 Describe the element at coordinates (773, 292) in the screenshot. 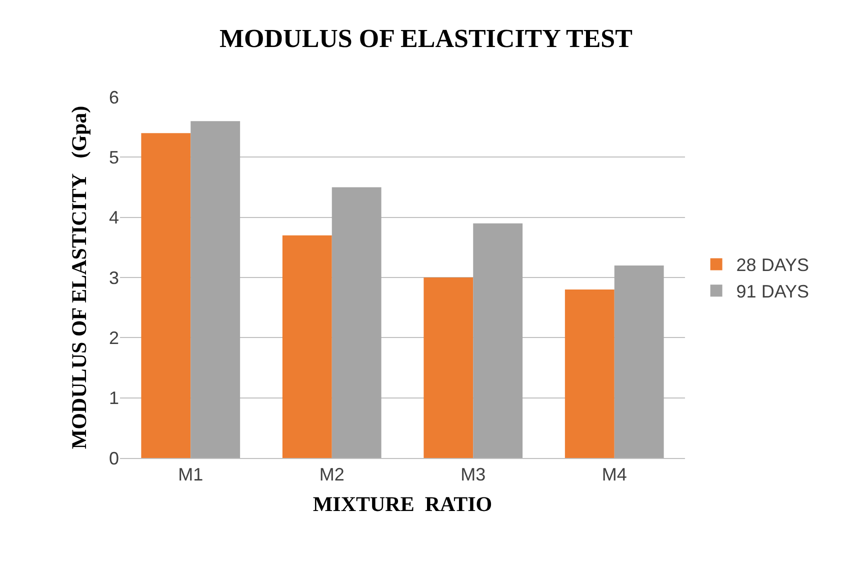

I see `legend-label: 91 DAYS` at that location.